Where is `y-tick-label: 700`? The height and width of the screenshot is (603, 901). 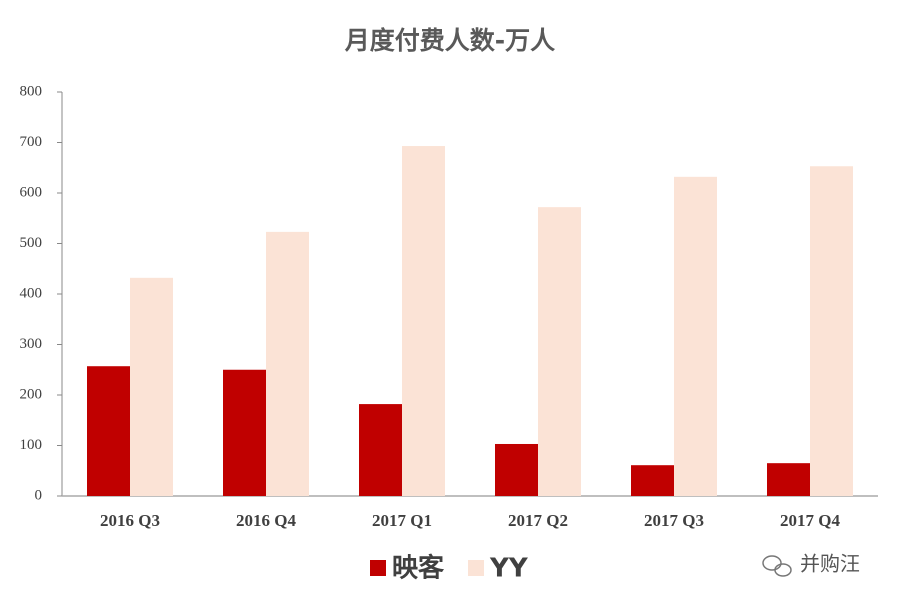
y-tick-label: 700 is located at coordinates (31, 142).